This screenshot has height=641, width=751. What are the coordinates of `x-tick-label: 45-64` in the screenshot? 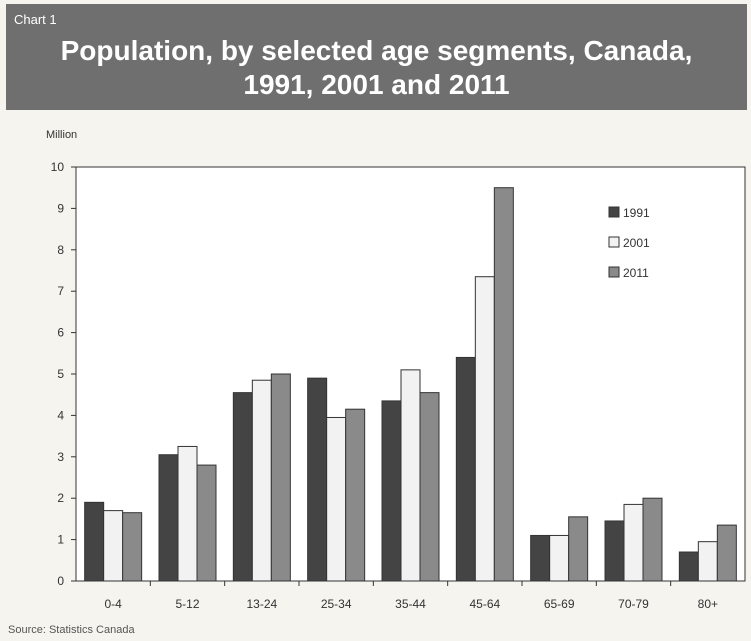 It's located at (484, 604).